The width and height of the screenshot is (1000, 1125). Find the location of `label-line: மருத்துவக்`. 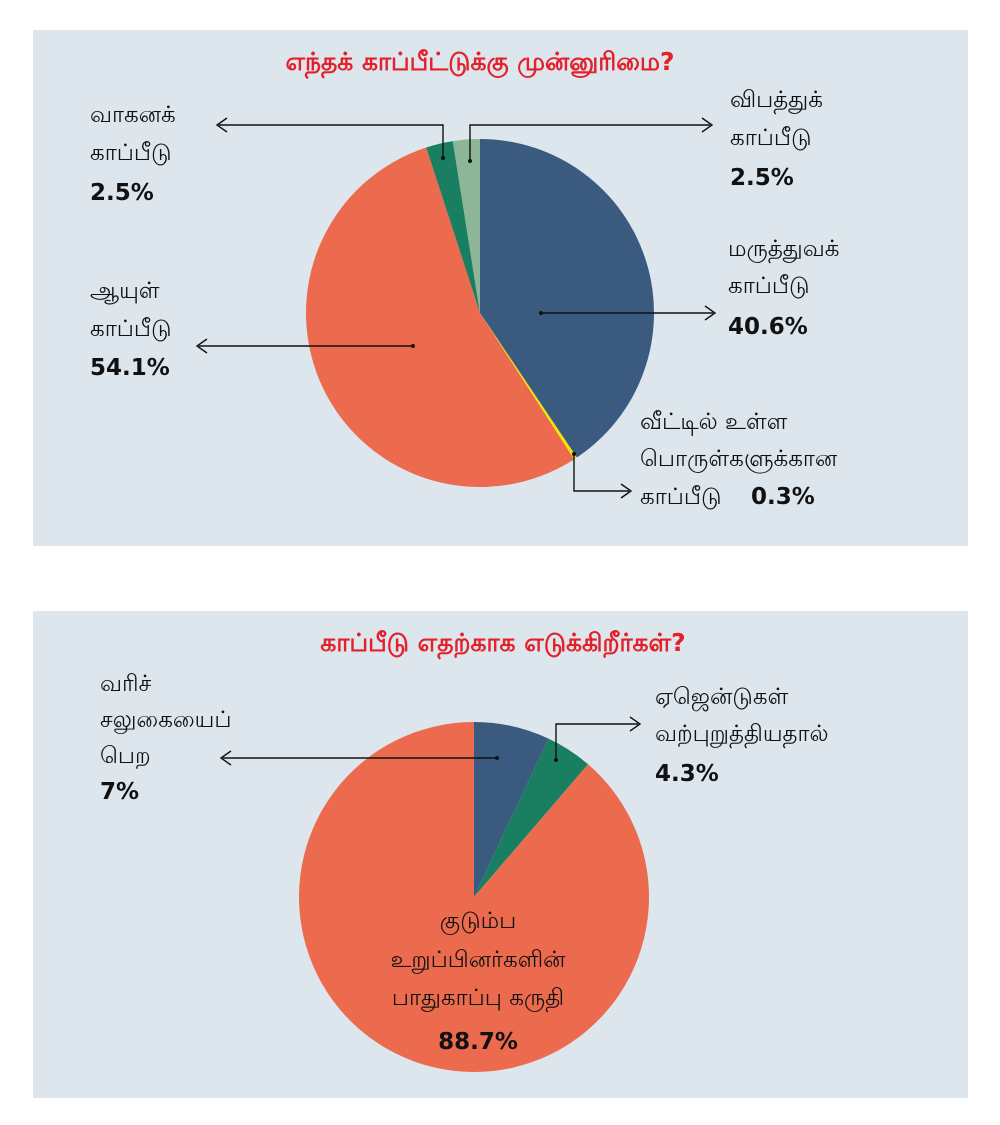

label-line: மருத்துவக் is located at coordinates (783, 249).